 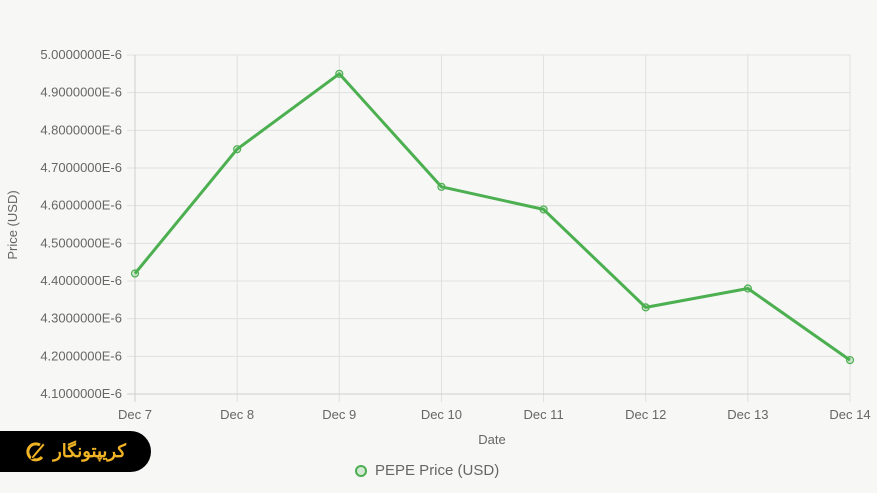 I want to click on legend-label: PEPE Price (USD), so click(x=437, y=470).